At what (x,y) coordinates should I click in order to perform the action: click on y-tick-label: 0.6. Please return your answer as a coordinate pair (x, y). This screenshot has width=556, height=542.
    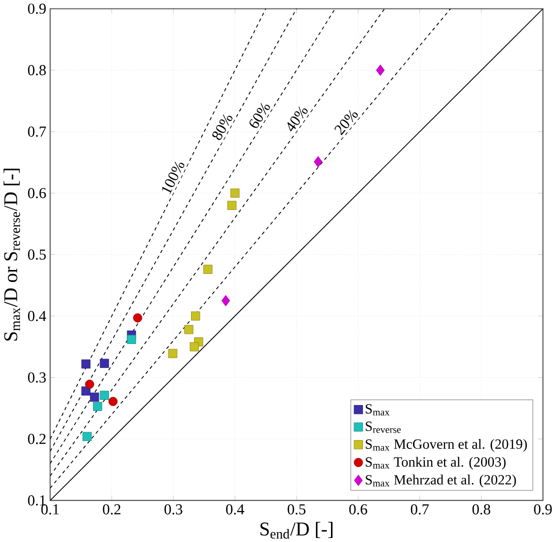
    Looking at the image, I should click on (37, 193).